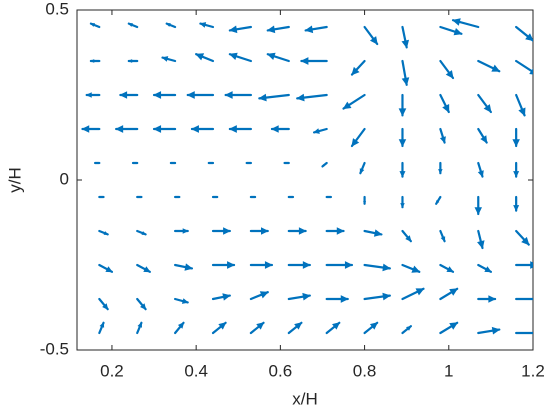 The width and height of the screenshot is (549, 413). I want to click on x-tick-label: 0.6, so click(281, 370).